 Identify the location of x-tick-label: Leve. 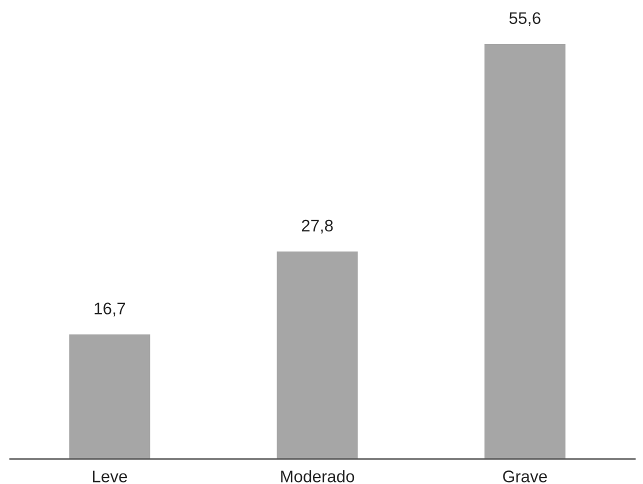
(109, 476).